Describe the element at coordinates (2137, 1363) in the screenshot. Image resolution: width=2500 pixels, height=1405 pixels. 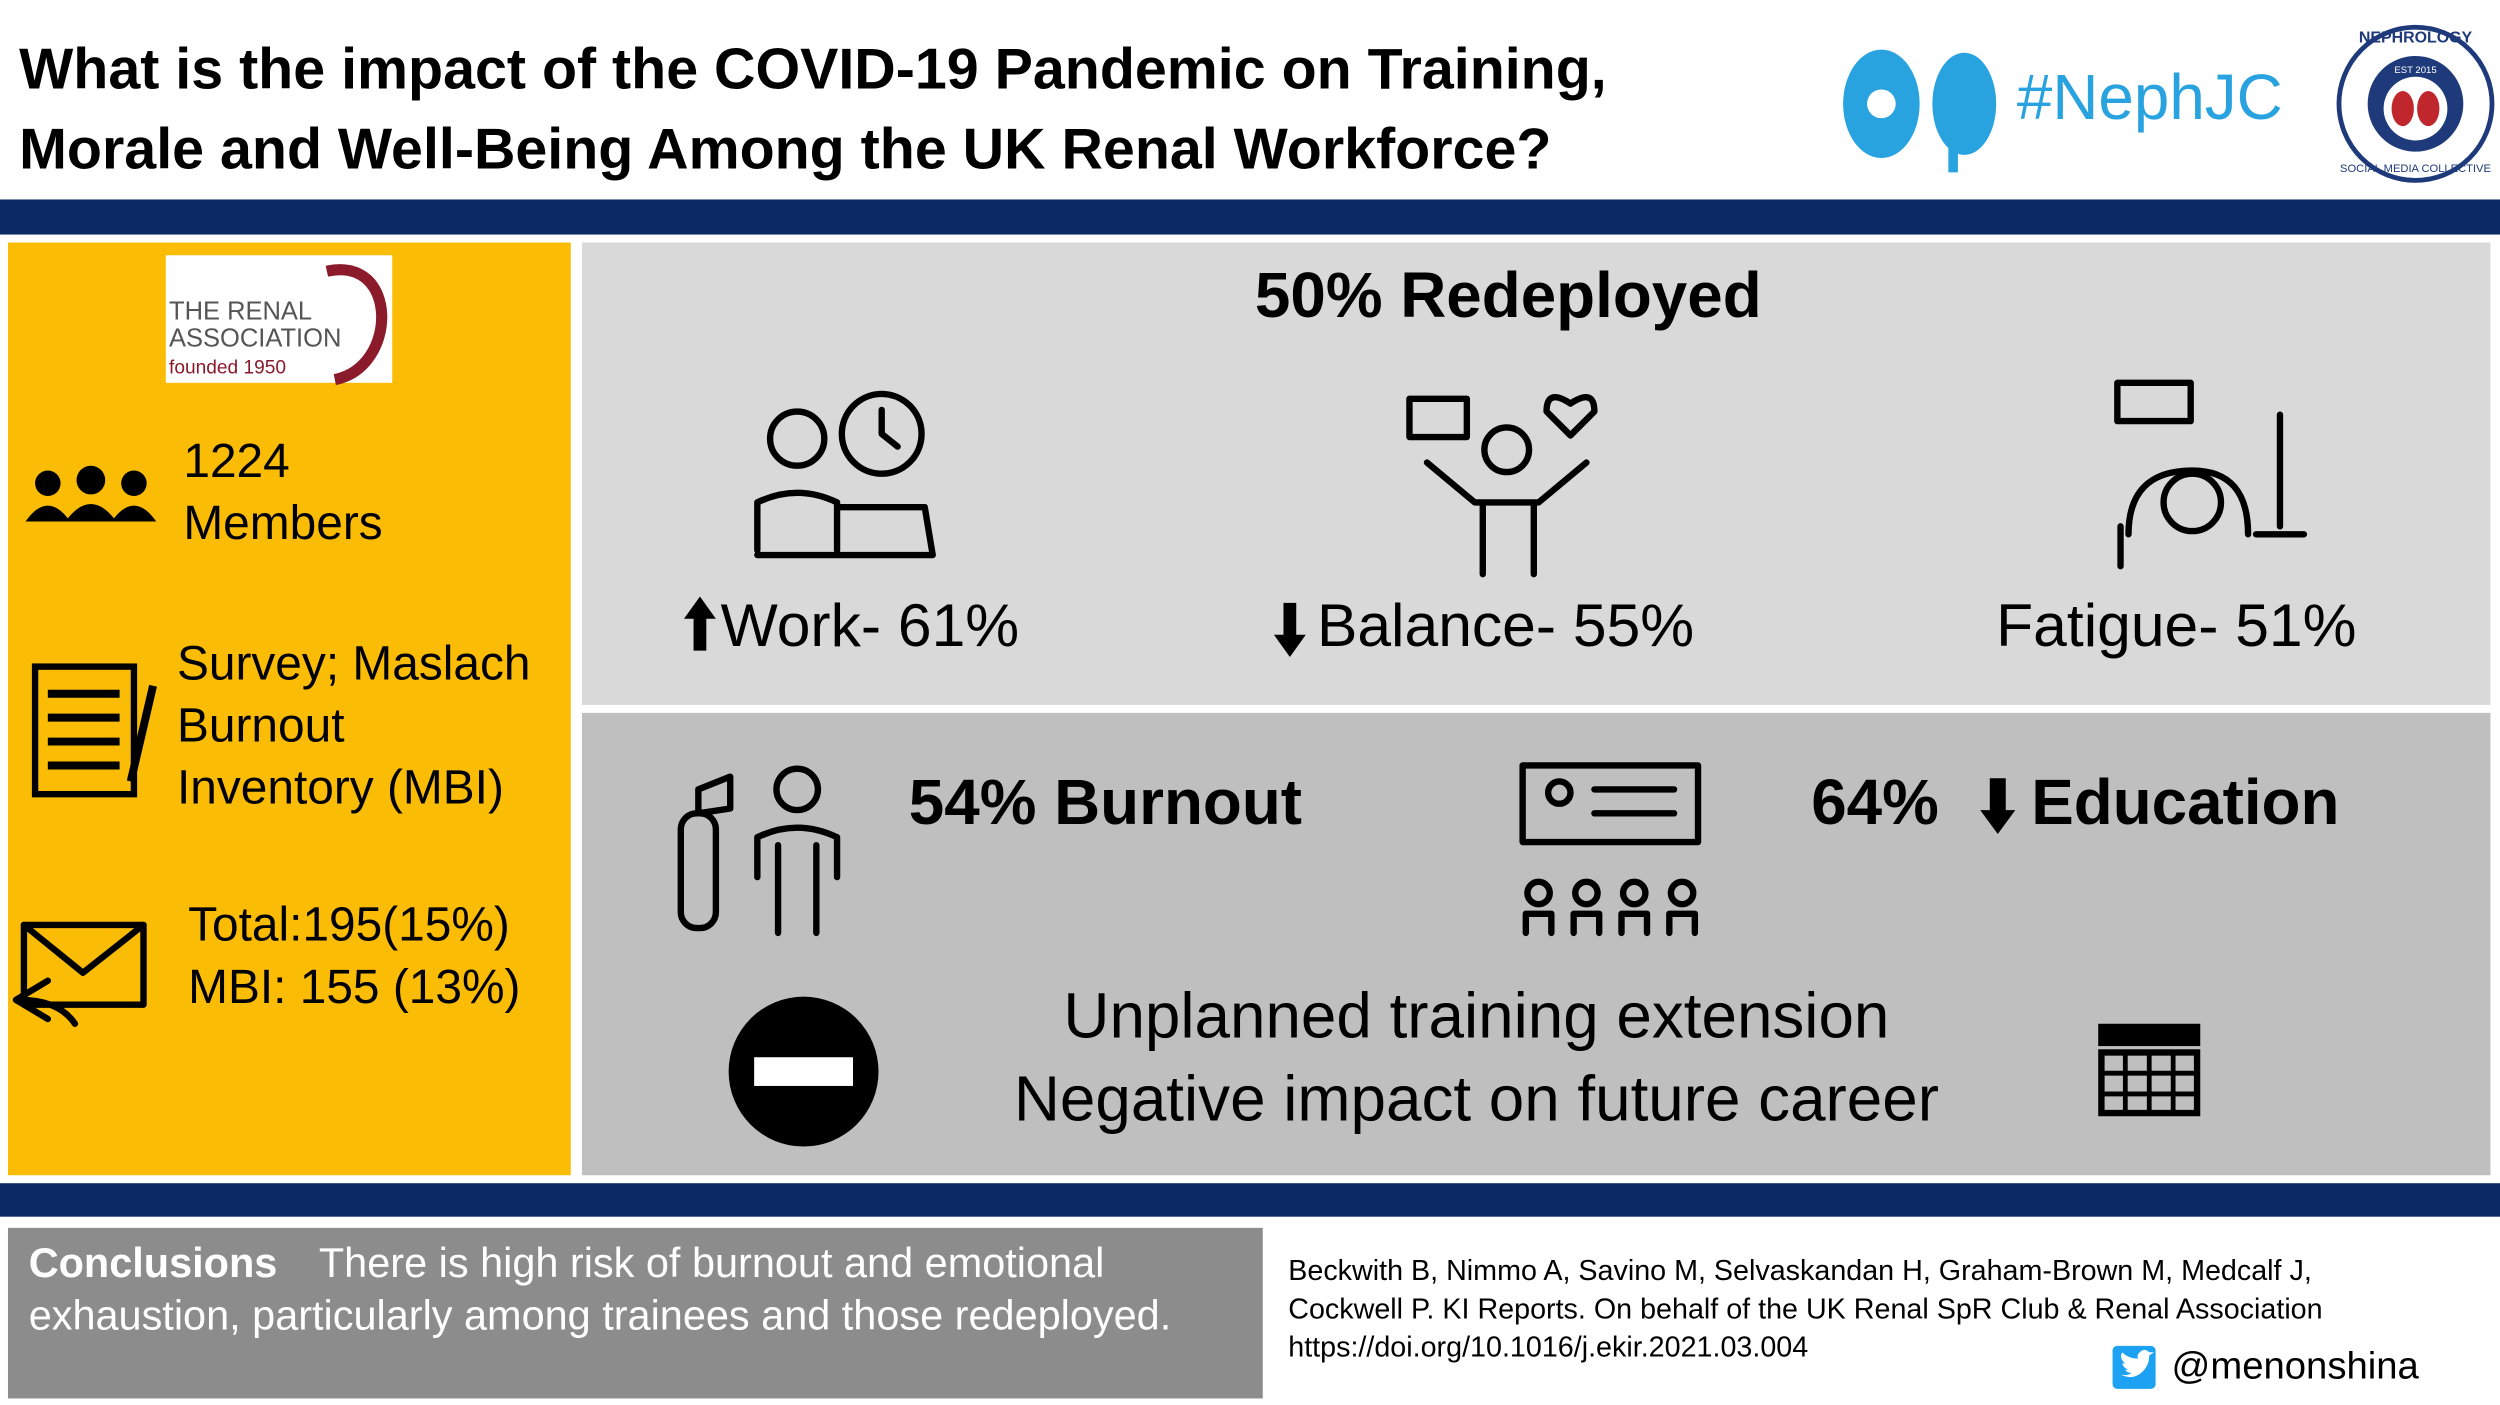
I see `twitter-bird` at that location.